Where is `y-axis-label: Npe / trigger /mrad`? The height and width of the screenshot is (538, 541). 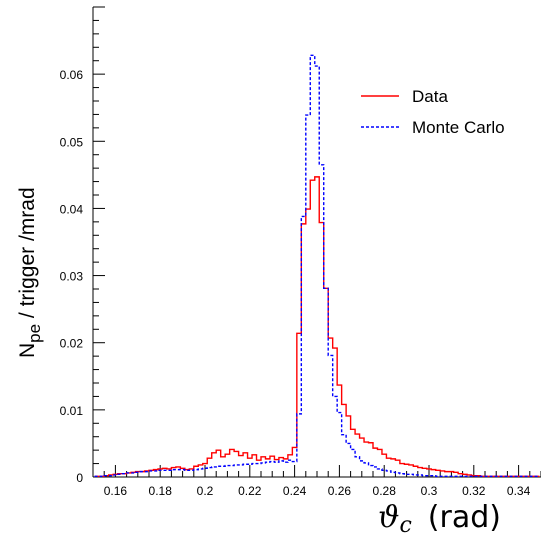 y-axis-label: Npe / trigger /mrad is located at coordinates (30, 272).